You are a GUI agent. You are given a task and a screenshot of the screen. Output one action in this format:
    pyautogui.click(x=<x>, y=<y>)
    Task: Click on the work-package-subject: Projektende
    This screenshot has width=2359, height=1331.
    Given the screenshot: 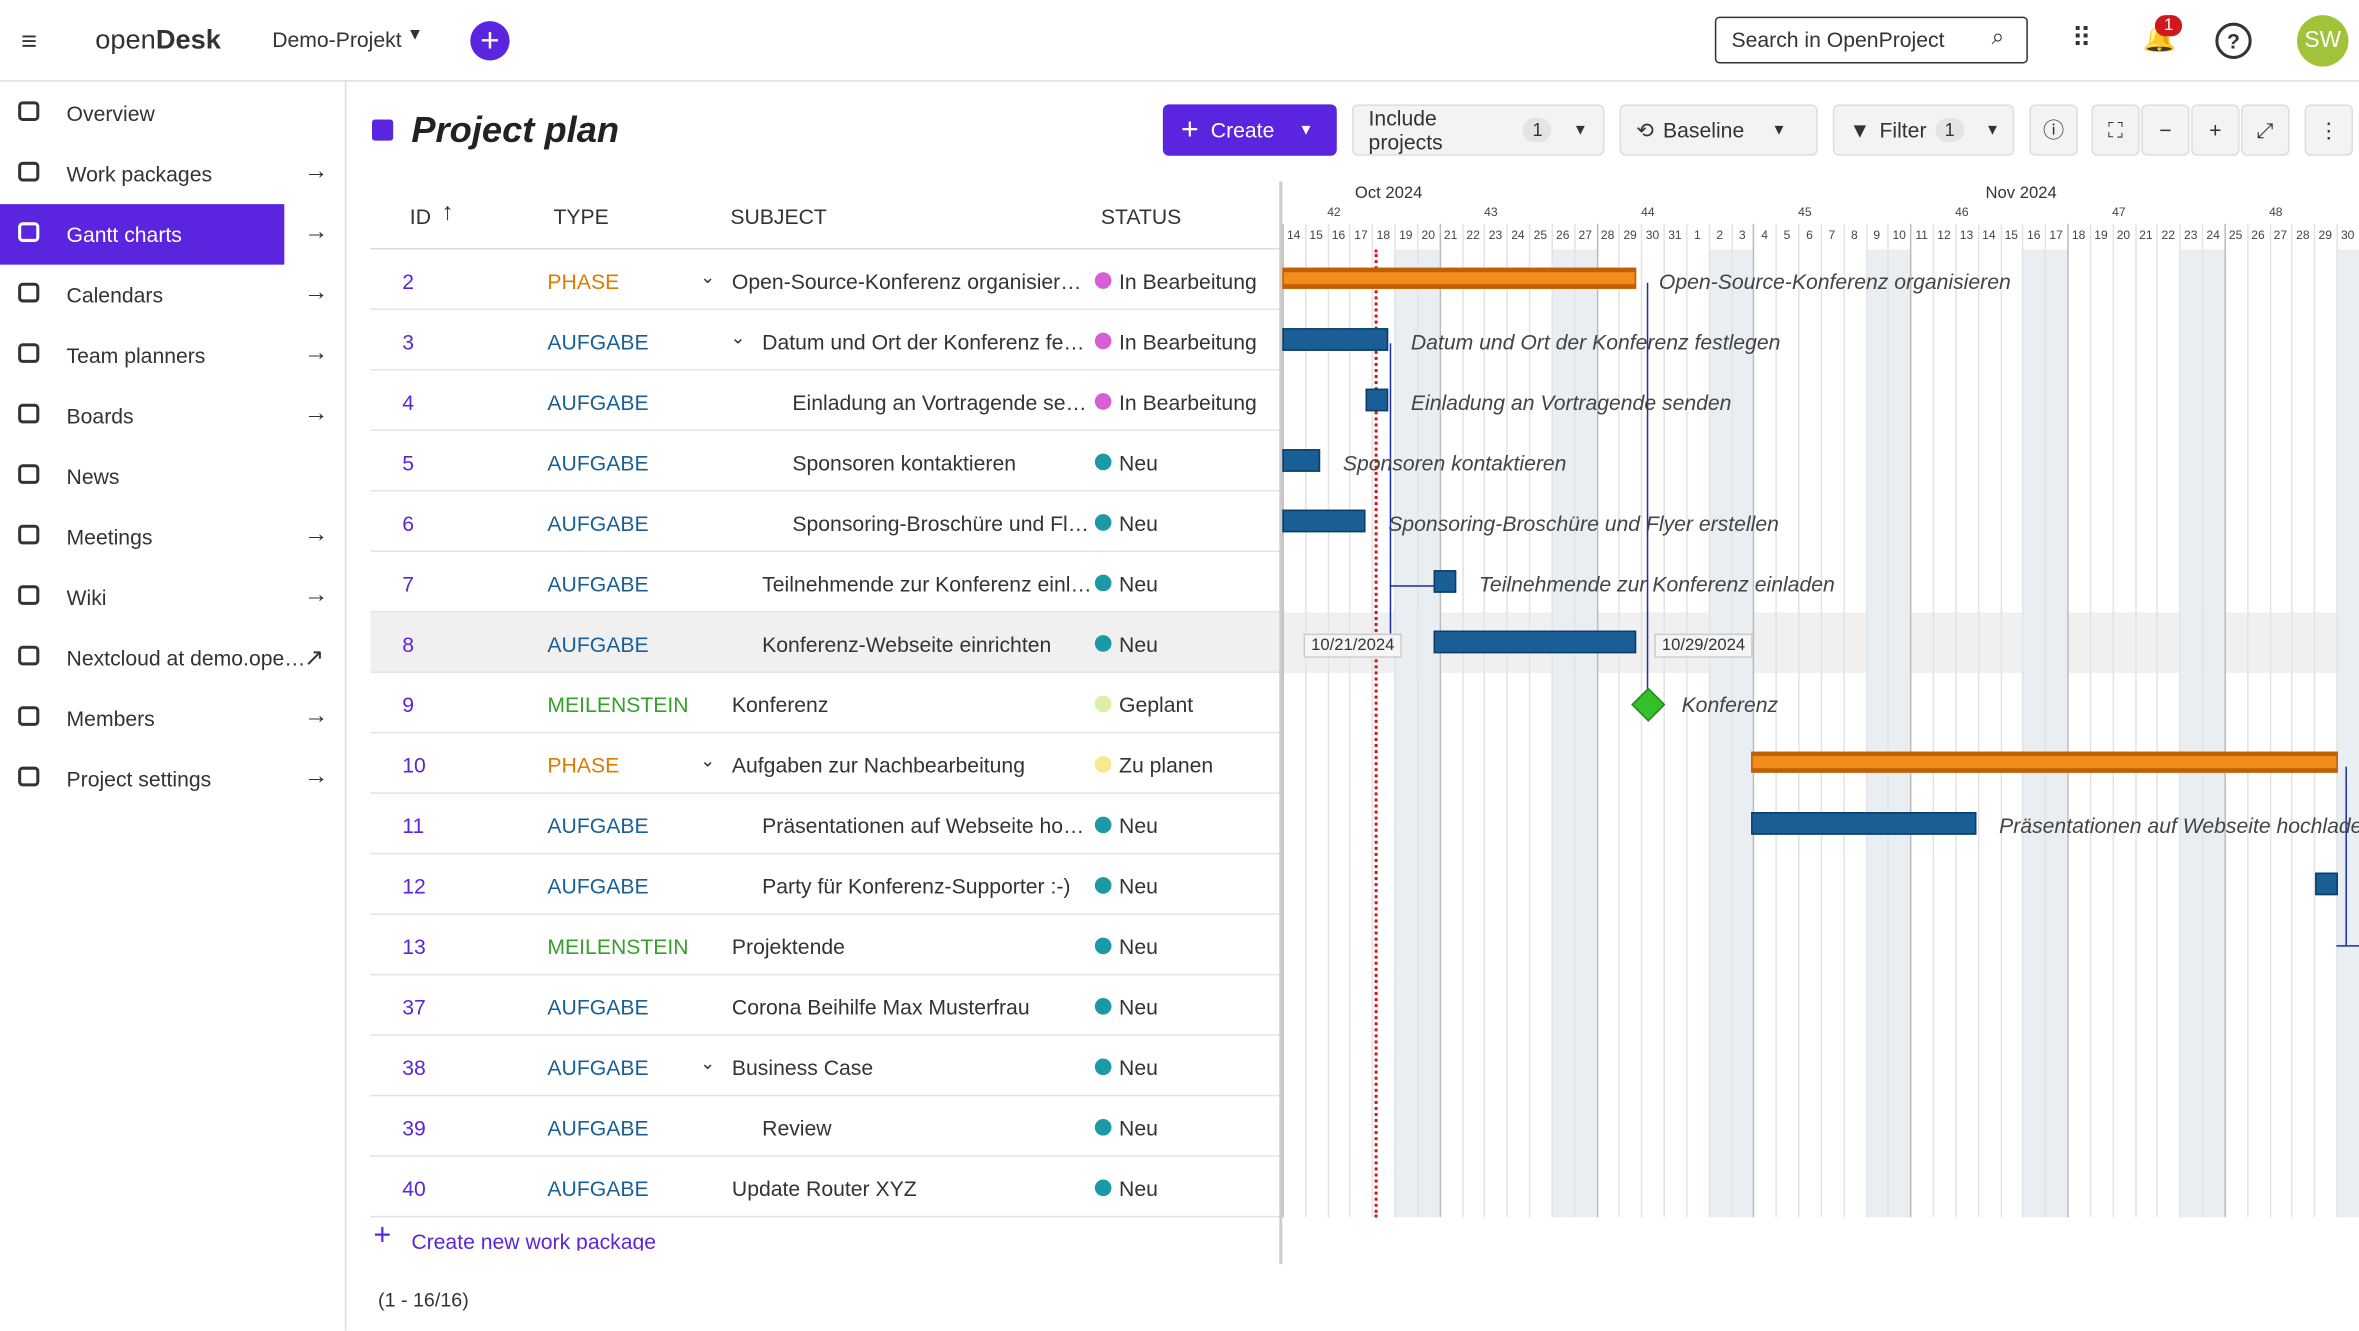 What is the action you would take?
    pyautogui.click(x=788, y=946)
    